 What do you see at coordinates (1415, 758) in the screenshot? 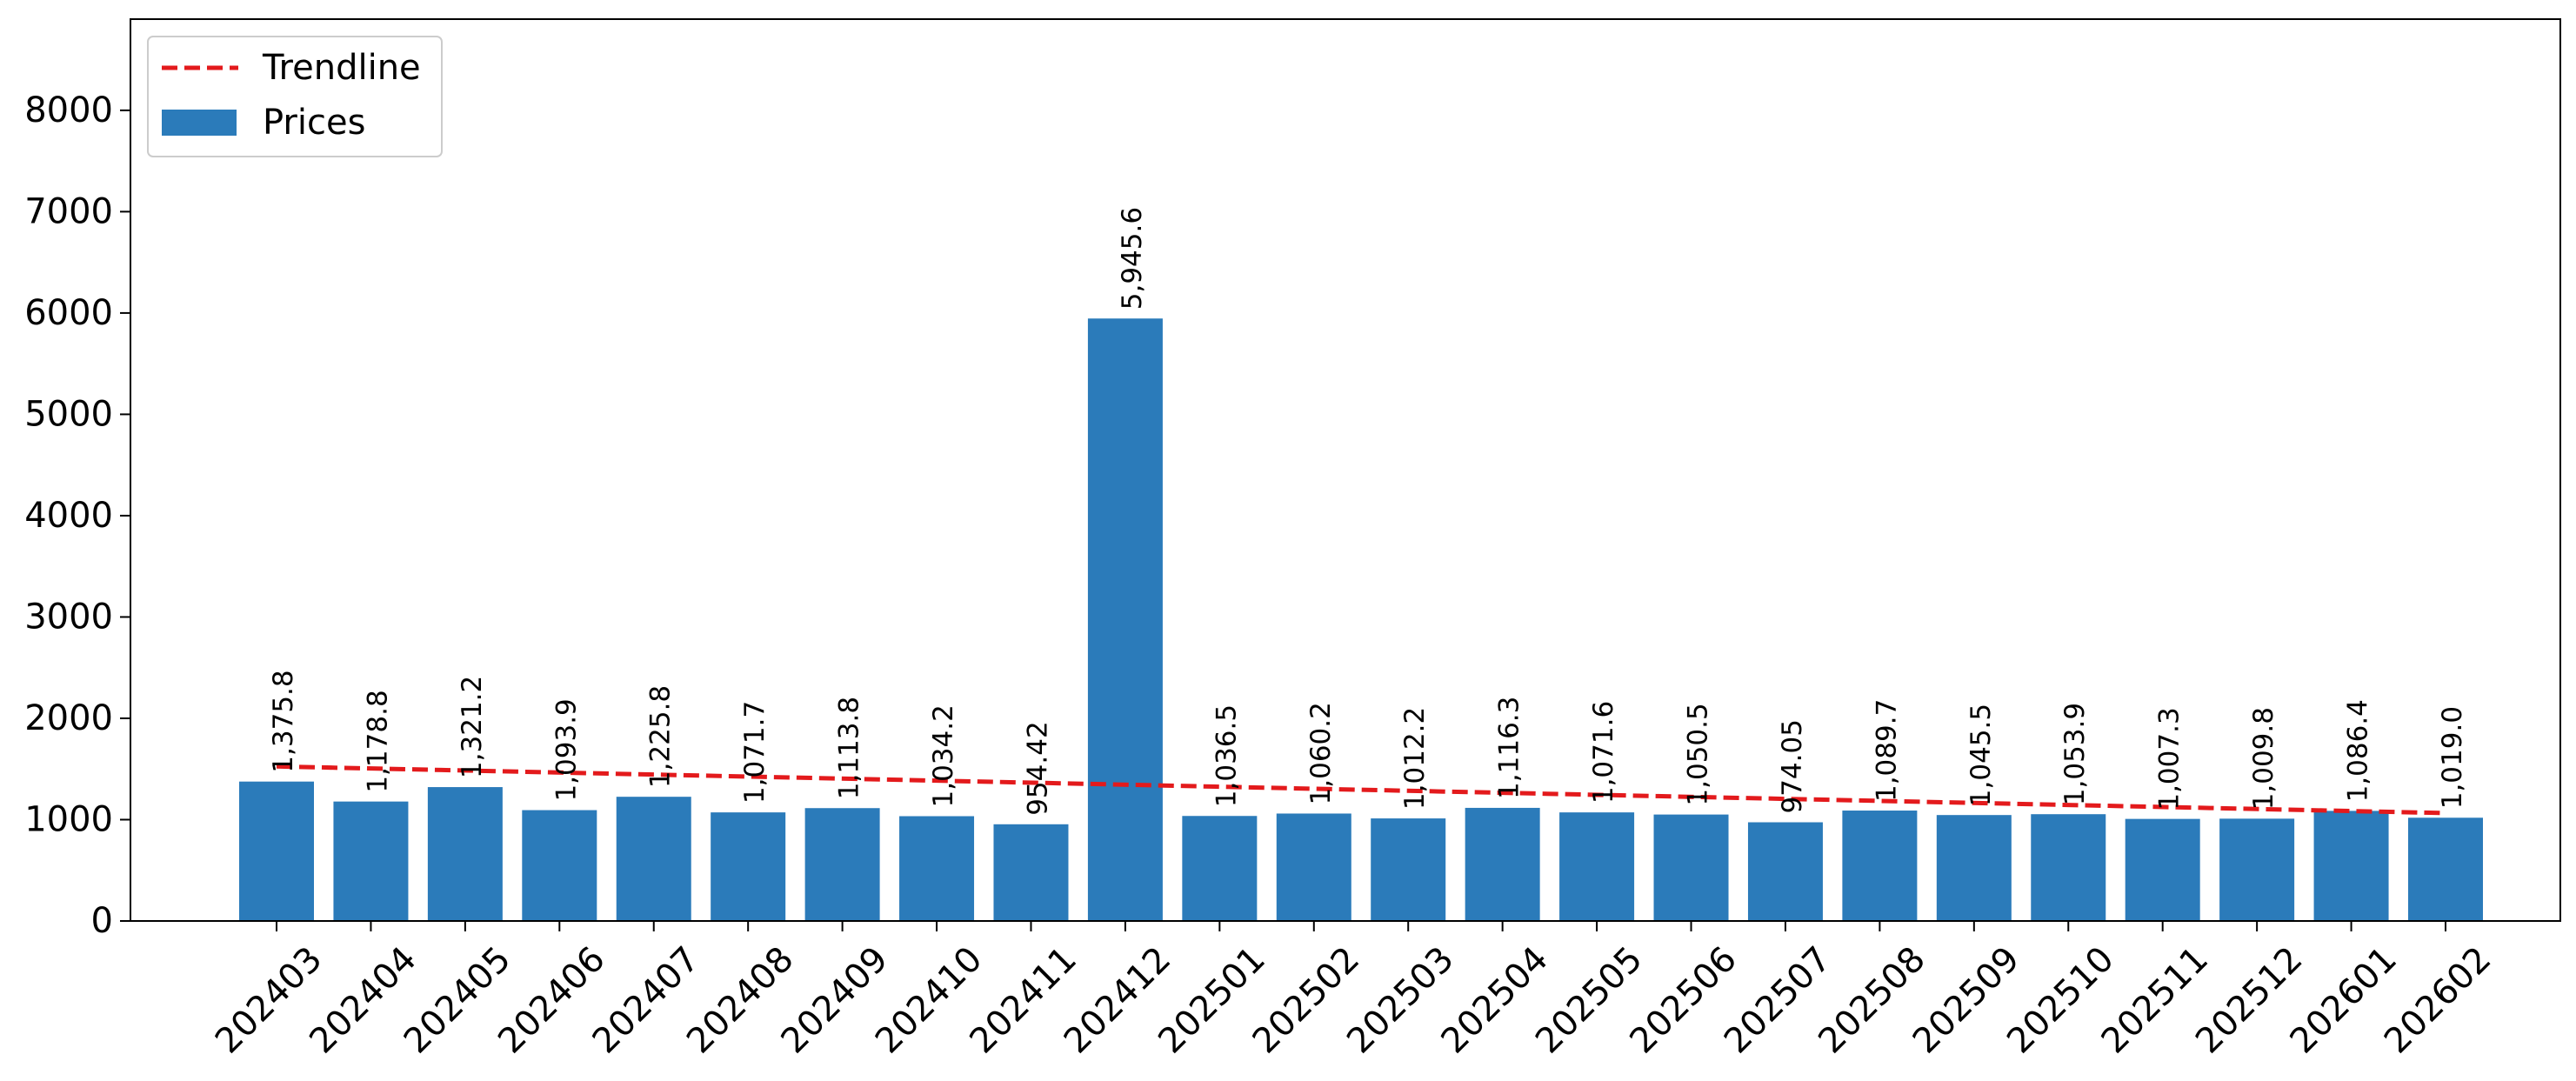
I see `value-label-202503: 1,012.2` at bounding box center [1415, 758].